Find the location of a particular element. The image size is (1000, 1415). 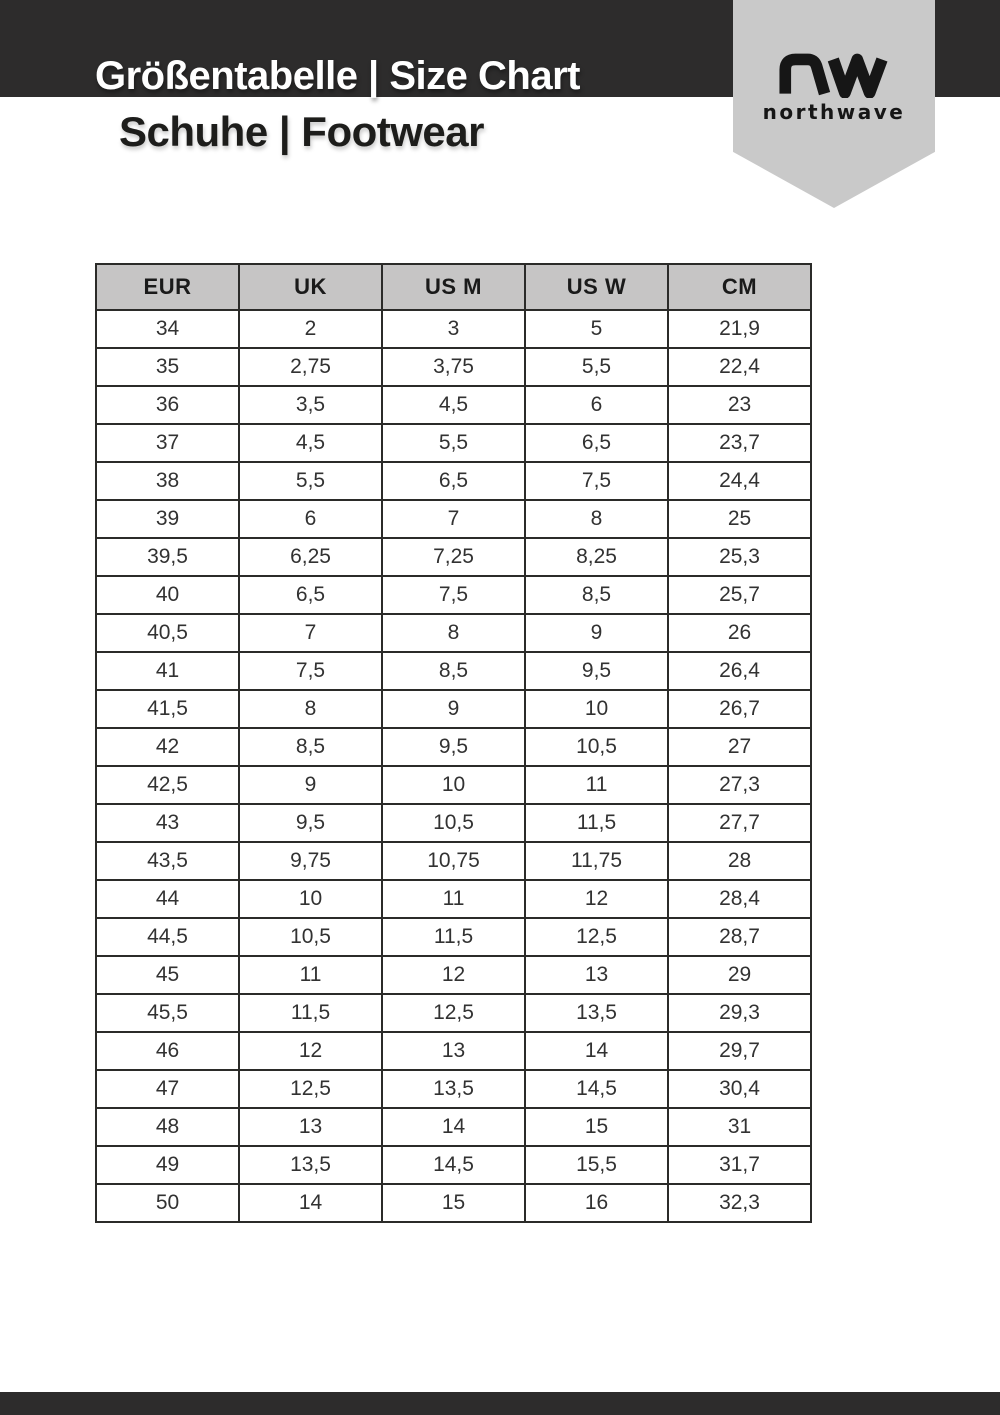

table-row: 40 6,5 7,5 8,5 25,7 is located at coordinates (453, 595).